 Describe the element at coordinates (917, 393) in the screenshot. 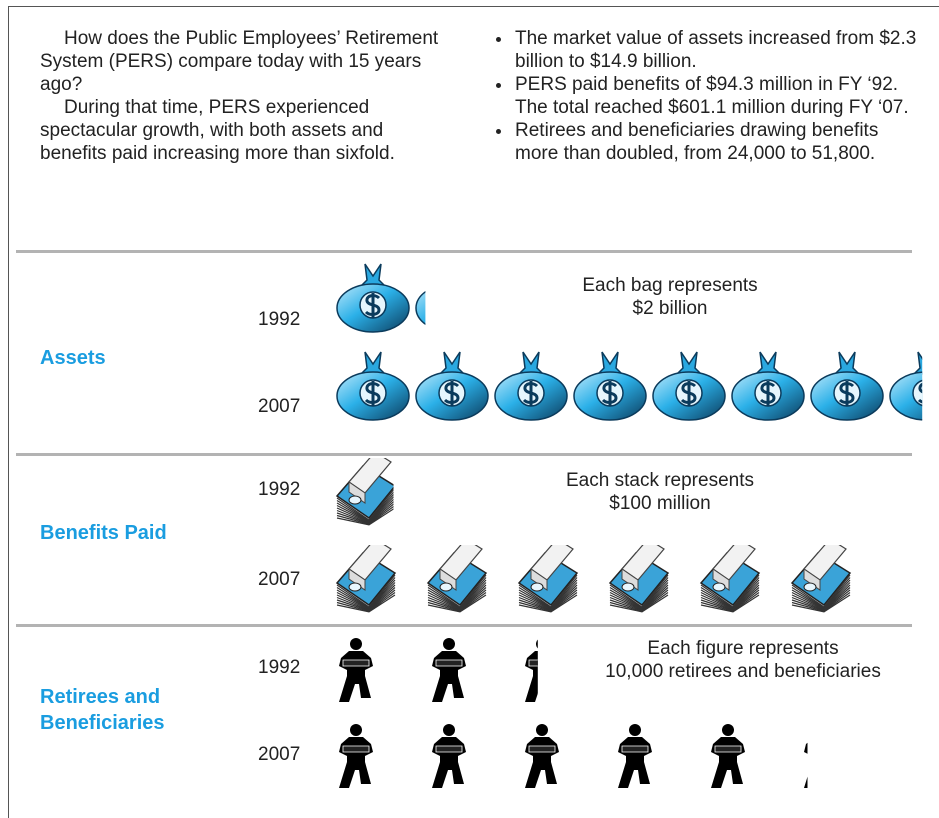

I see `bag-emblem` at that location.